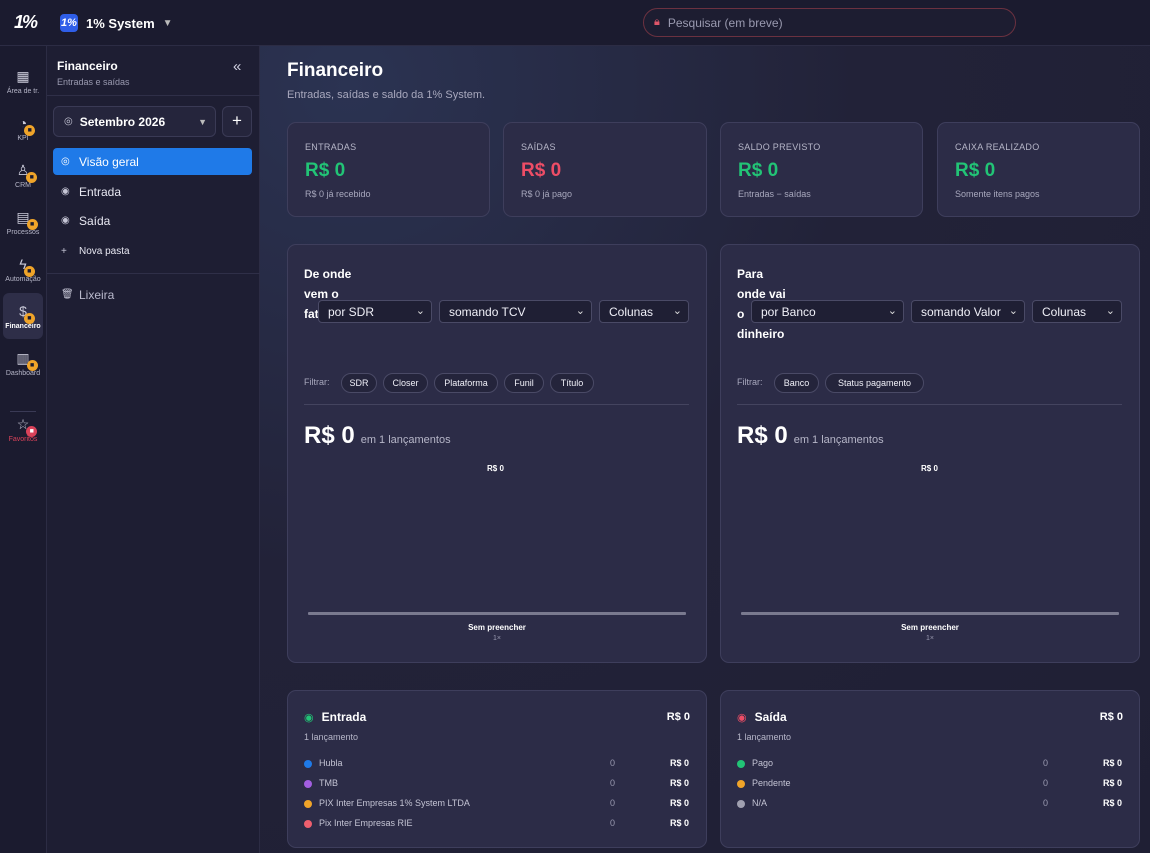 This screenshot has height=853, width=1150. I want to click on row-name: Hubla, so click(331, 763).